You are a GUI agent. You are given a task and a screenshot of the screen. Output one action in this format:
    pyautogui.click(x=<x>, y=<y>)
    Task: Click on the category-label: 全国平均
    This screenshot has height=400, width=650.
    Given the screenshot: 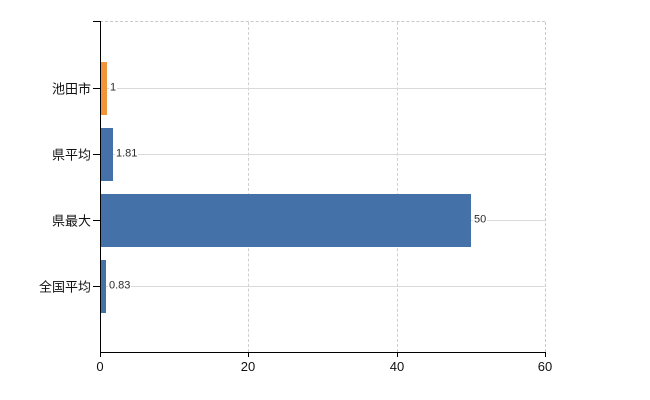 What is the action you would take?
    pyautogui.click(x=64, y=287)
    